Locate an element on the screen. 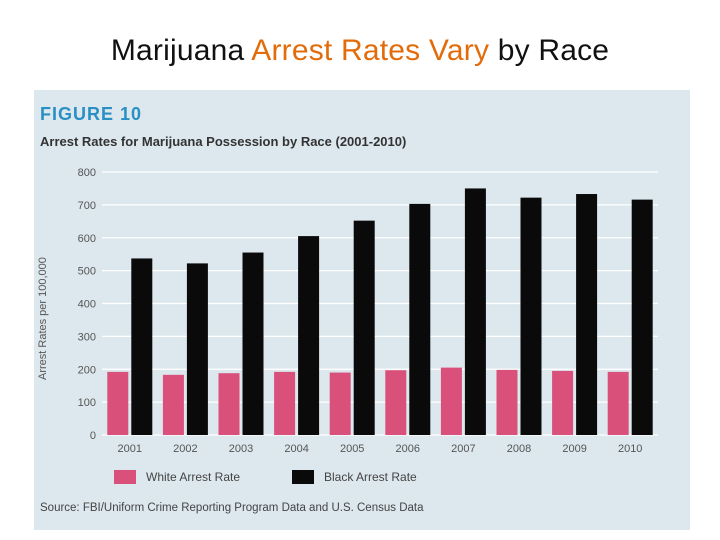 The height and width of the screenshot is (540, 720). bar-black-2003 is located at coordinates (253, 343).